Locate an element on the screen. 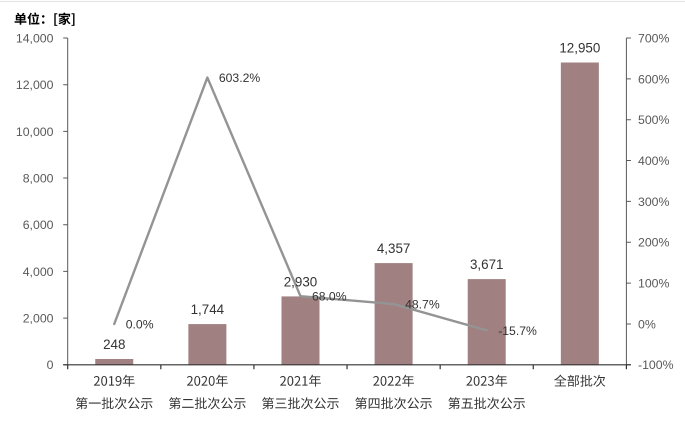 This screenshot has height=422, width=685. svg-text: 6,000 is located at coordinates (38, 225).